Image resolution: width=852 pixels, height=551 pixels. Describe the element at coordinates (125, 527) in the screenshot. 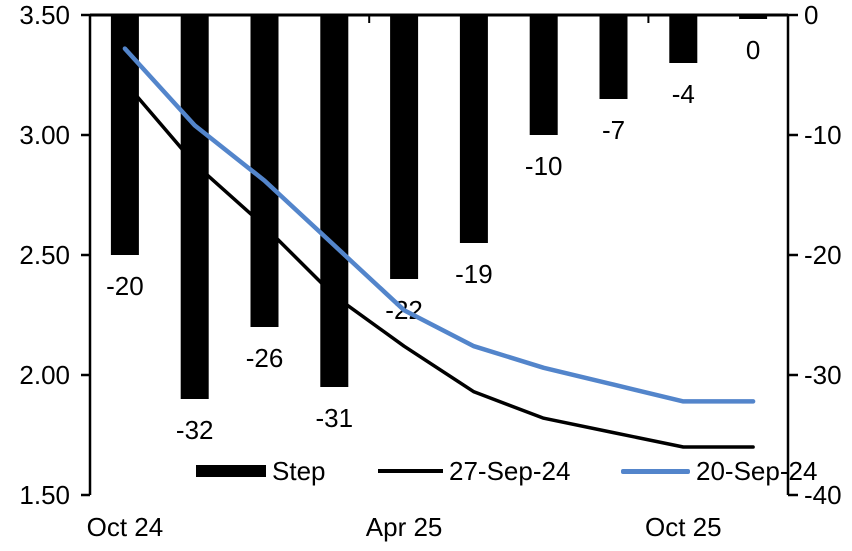

I see `x-axis-tick-label: Oct 24` at that location.